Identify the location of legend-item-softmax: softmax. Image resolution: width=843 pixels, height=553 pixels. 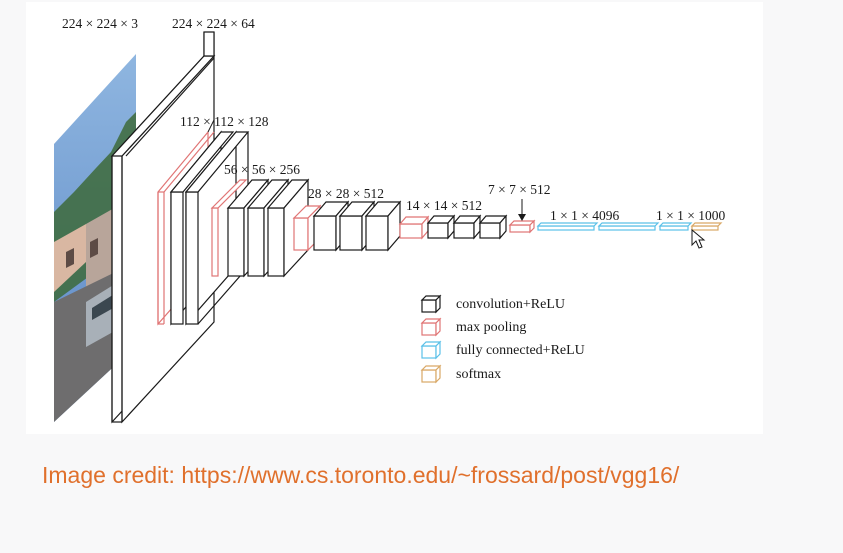
(460, 374).